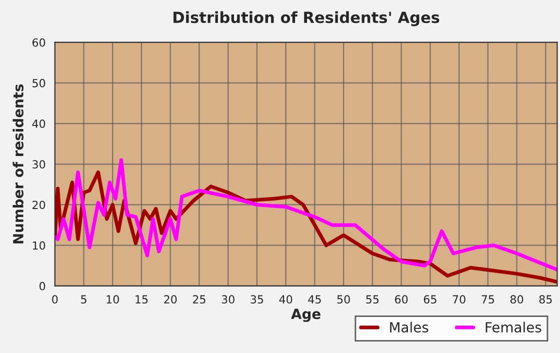 The height and width of the screenshot is (353, 560). I want to click on legend-label: Females, so click(514, 327).